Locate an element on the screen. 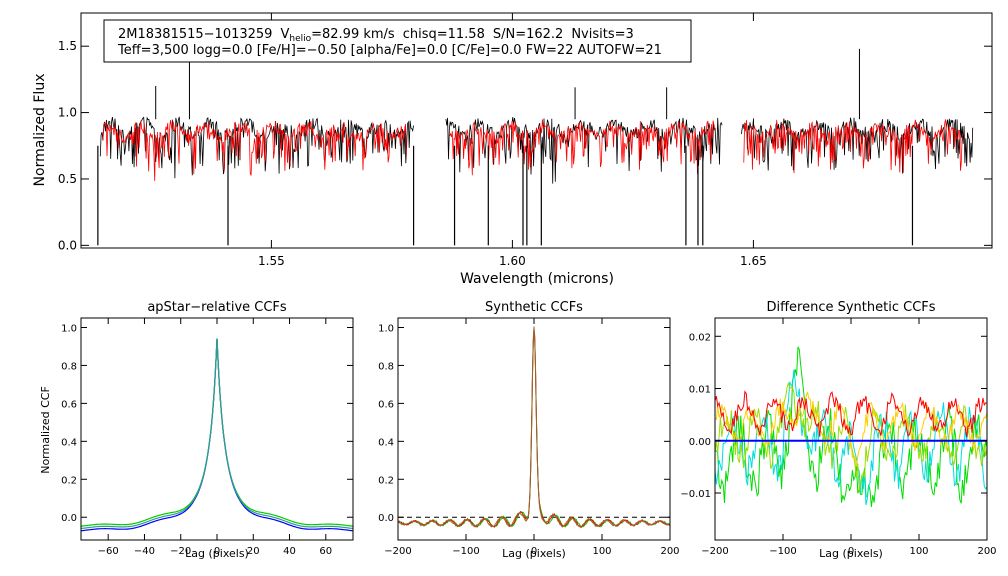  difference-ccf-data-layer is located at coordinates (851, 426).